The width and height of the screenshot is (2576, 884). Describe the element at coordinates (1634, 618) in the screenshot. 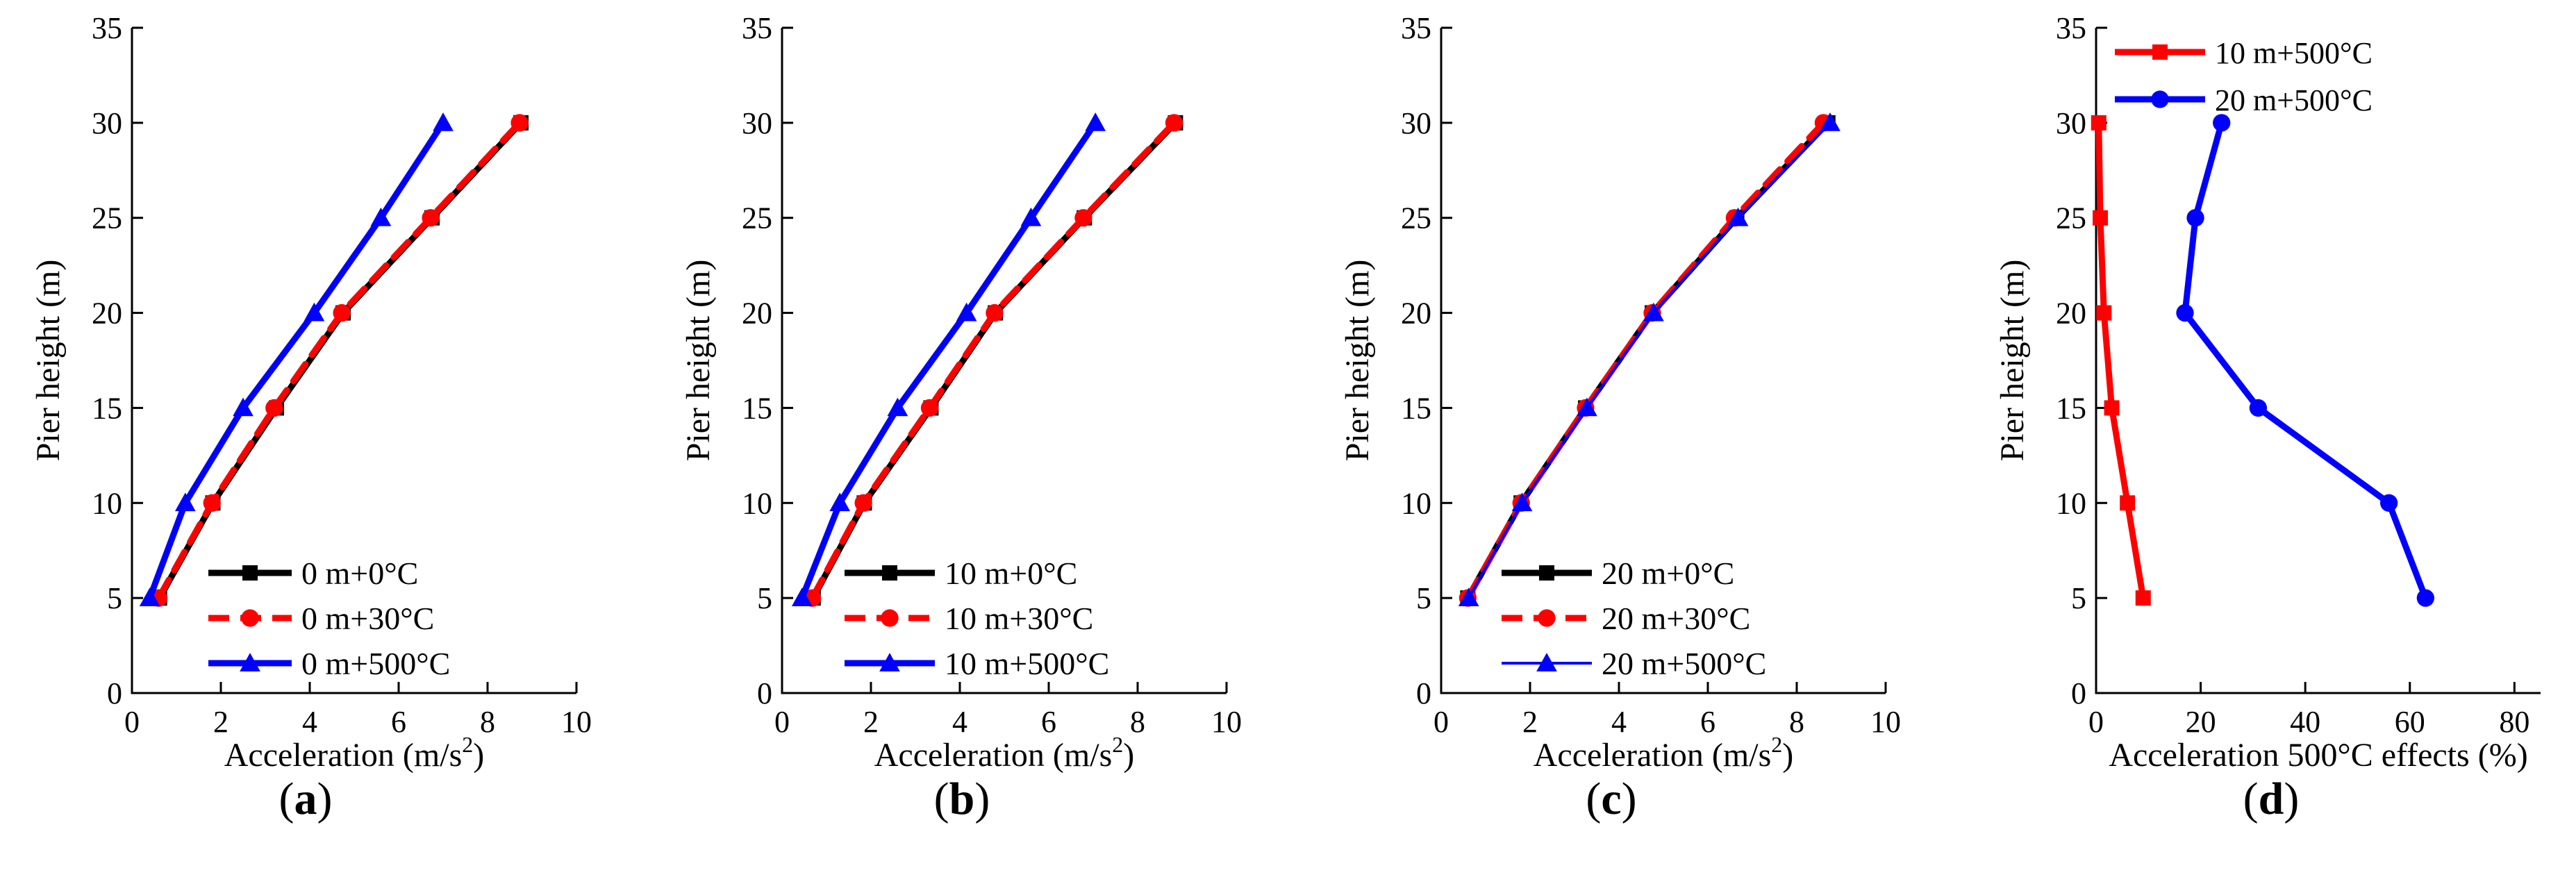

I see `legend: 20 m+0°C 20 m+30°C 20 m+500°C` at that location.